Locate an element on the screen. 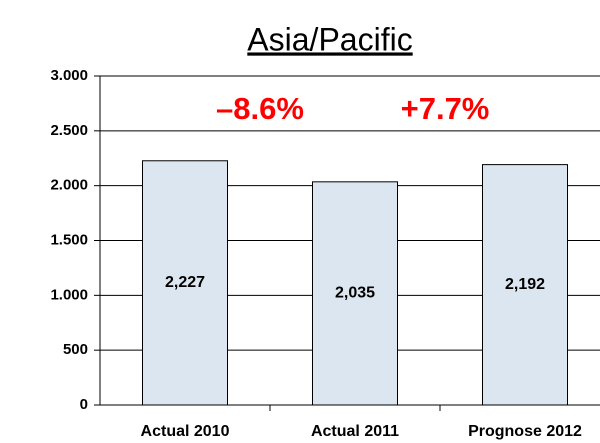 This screenshot has height=443, width=600. y-tick-label: 3.000 is located at coordinates (69, 75).